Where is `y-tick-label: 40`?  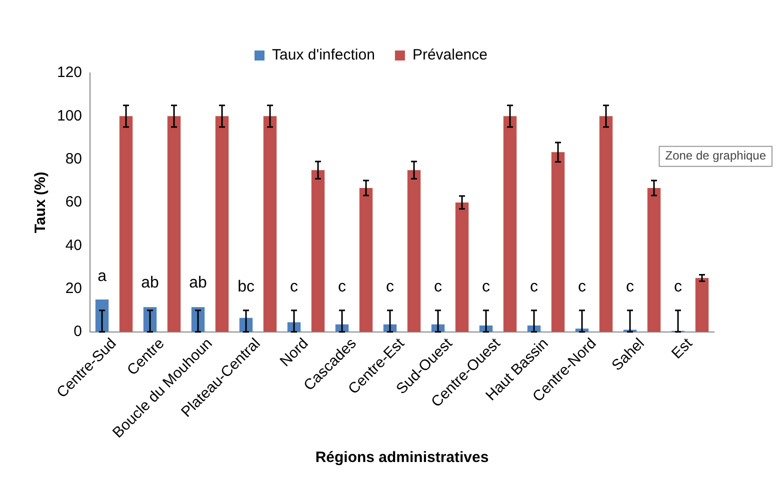
y-tick-label: 40 is located at coordinates (73, 245).